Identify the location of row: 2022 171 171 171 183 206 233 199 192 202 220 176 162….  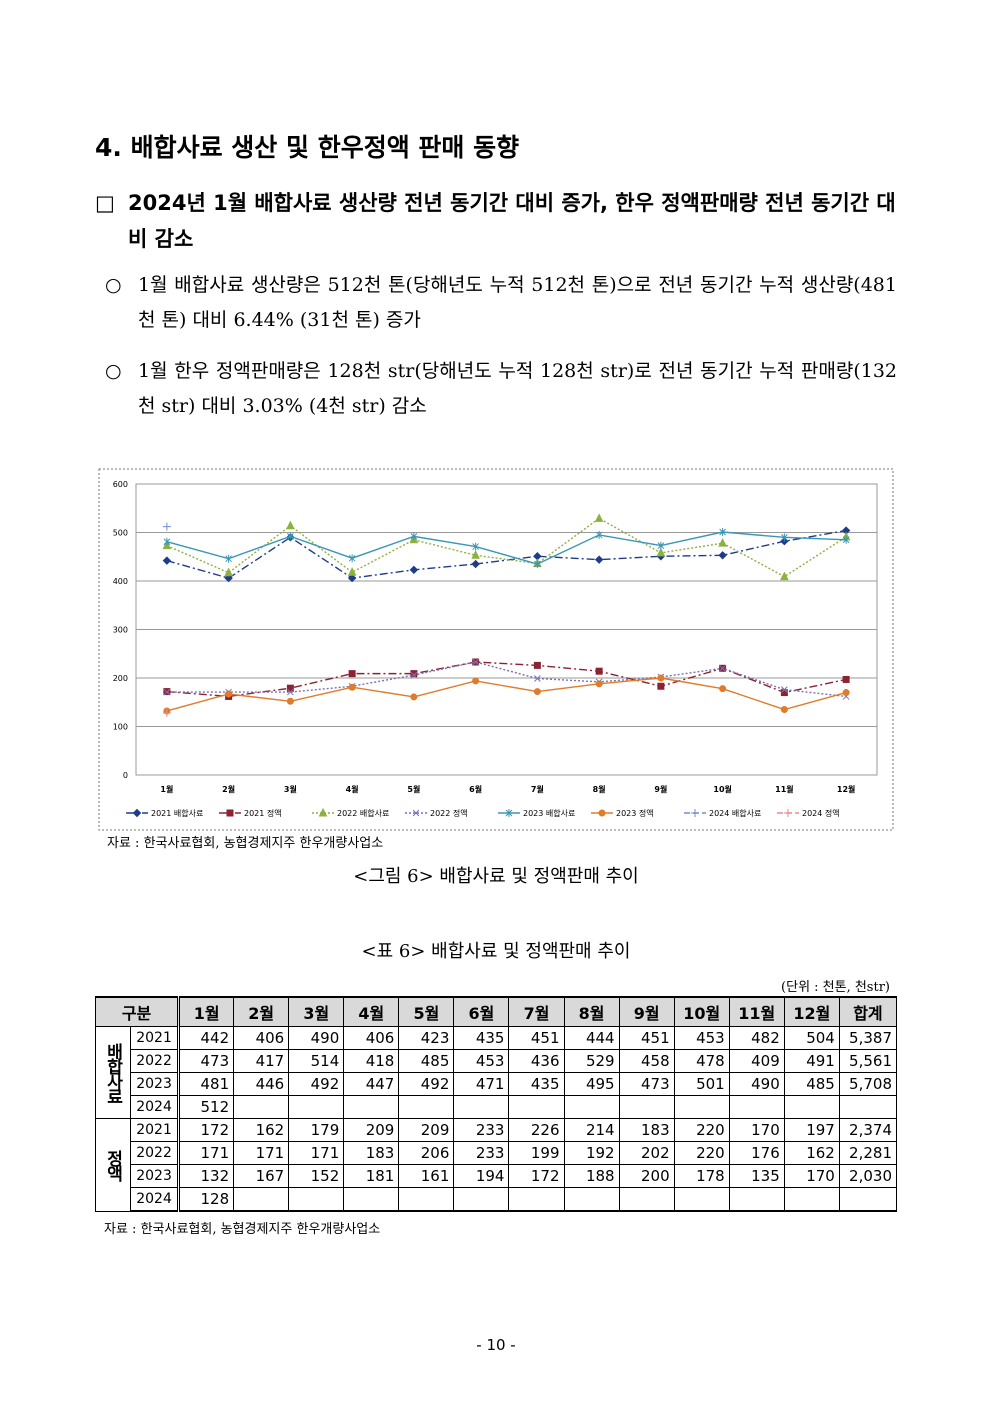
(497, 1153).